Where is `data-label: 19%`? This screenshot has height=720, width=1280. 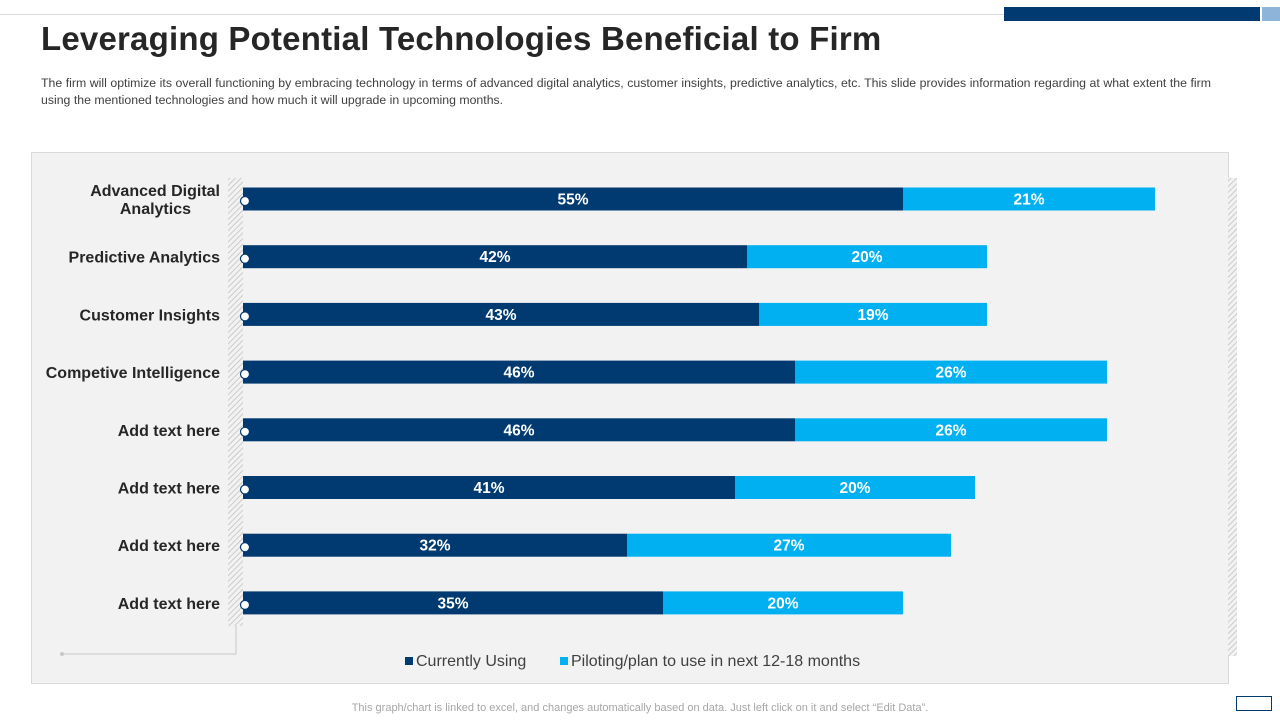
data-label: 19% is located at coordinates (872, 315).